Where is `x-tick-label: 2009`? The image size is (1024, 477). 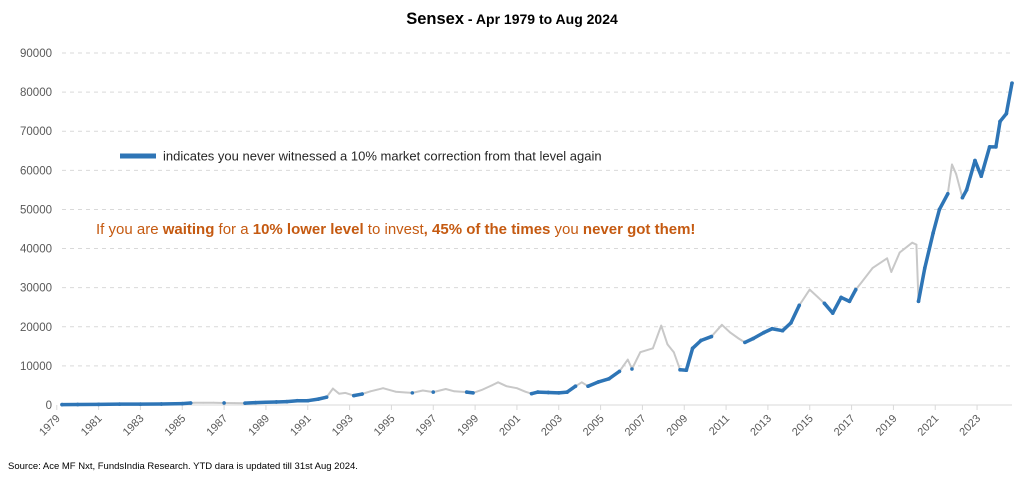
x-tick-label: 2009 is located at coordinates (678, 426).